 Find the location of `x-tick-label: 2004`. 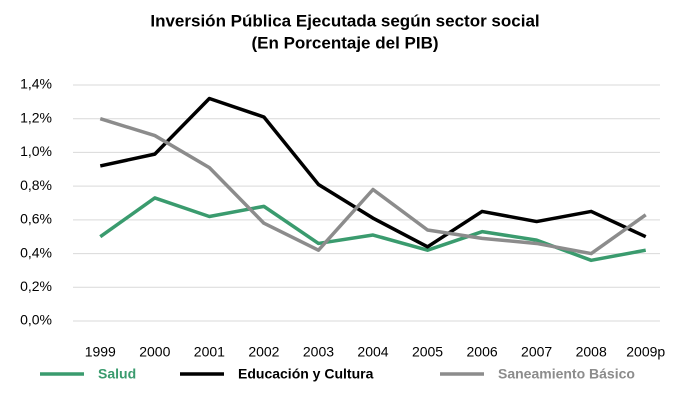

x-tick-label: 2004 is located at coordinates (372, 352).